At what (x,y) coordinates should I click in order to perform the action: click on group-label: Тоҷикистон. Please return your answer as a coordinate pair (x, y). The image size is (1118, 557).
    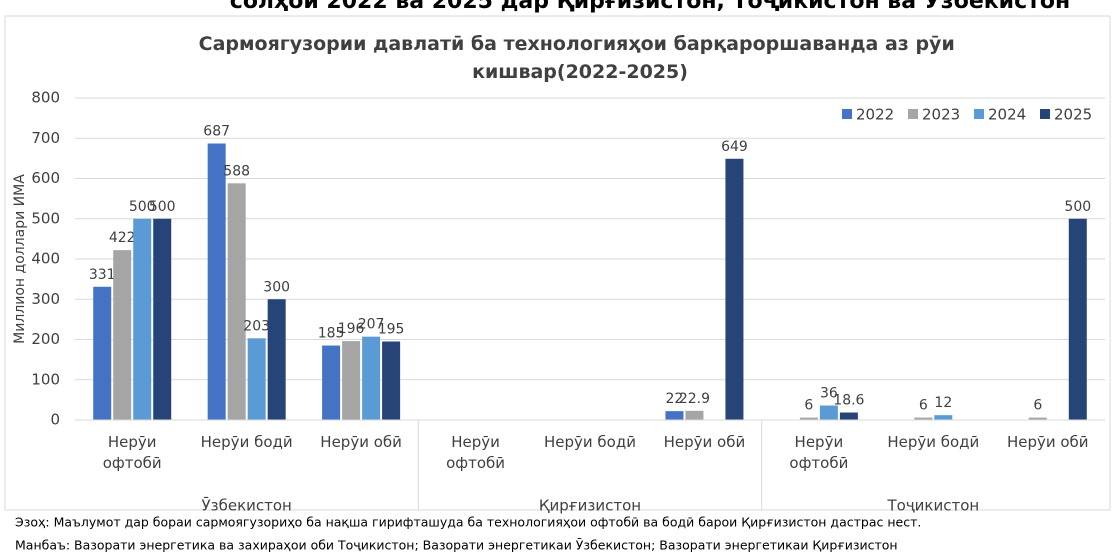
    Looking at the image, I should click on (932, 506).